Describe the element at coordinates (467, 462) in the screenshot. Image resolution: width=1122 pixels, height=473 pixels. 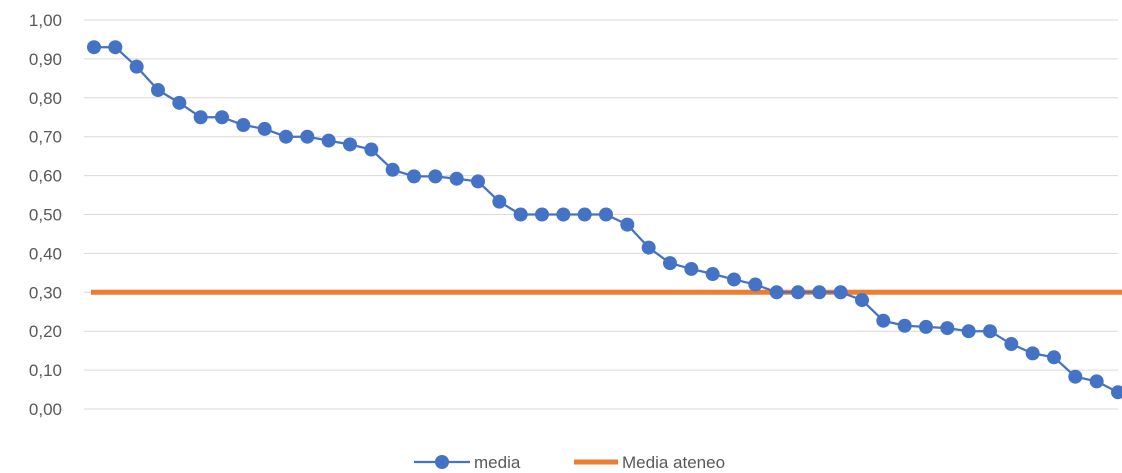
I see `legend-item-media: media` at that location.